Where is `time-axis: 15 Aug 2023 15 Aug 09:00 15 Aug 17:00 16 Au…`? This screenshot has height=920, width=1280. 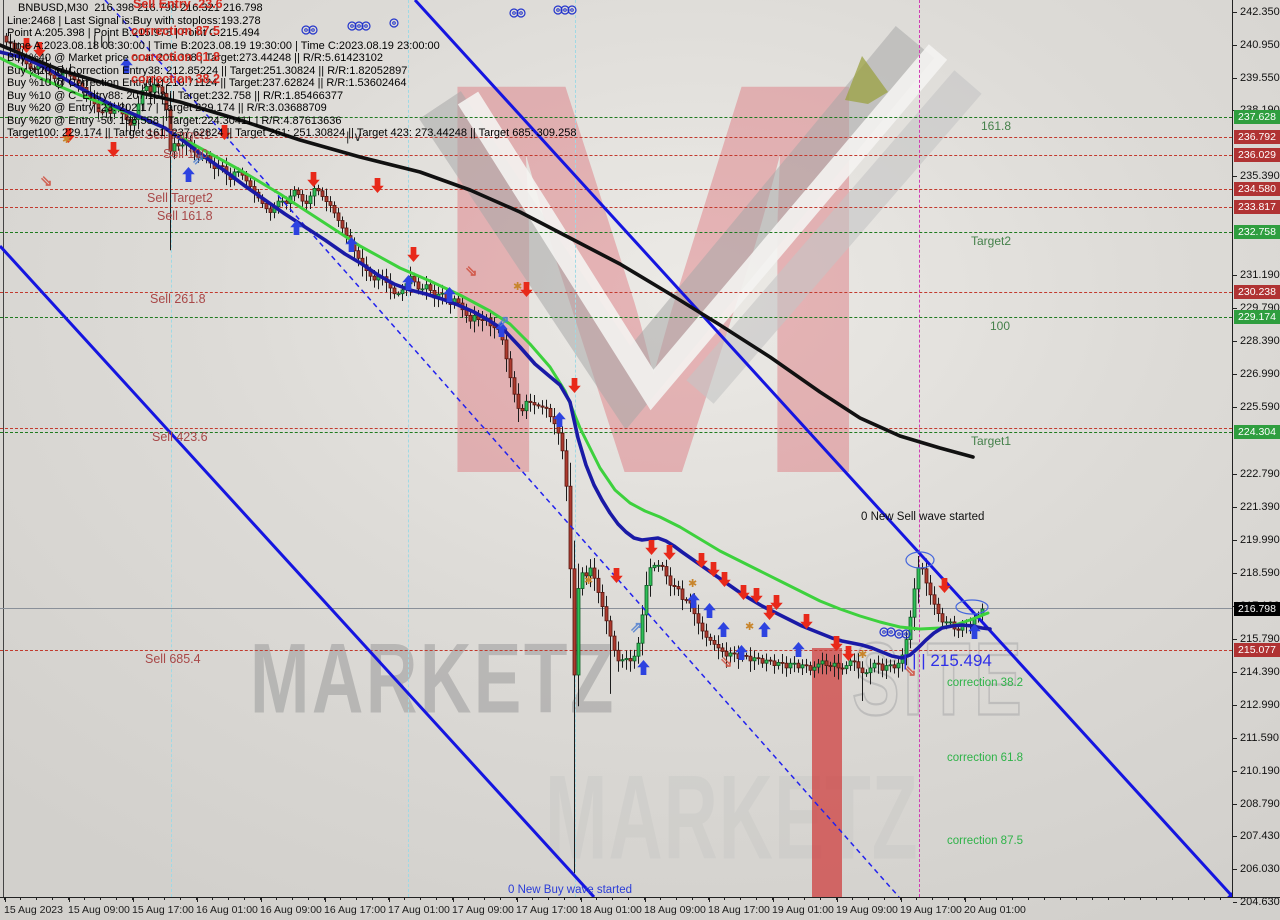 time-axis: 15 Aug 2023 15 Aug 09:00 15 Aug 17:00 16 Au… is located at coordinates (640, 908).